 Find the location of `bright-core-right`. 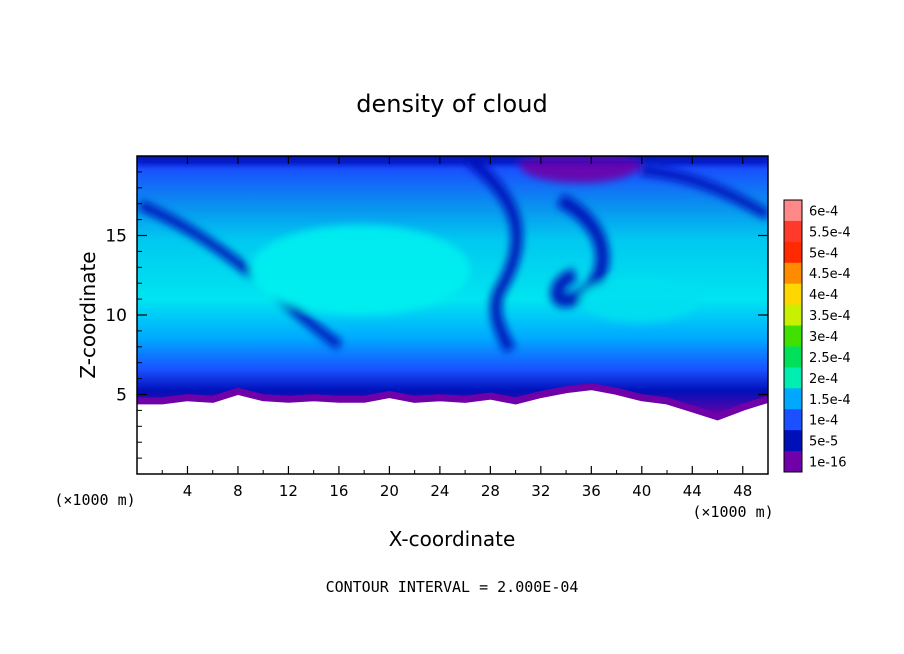

bright-core-right is located at coordinates (640, 300).